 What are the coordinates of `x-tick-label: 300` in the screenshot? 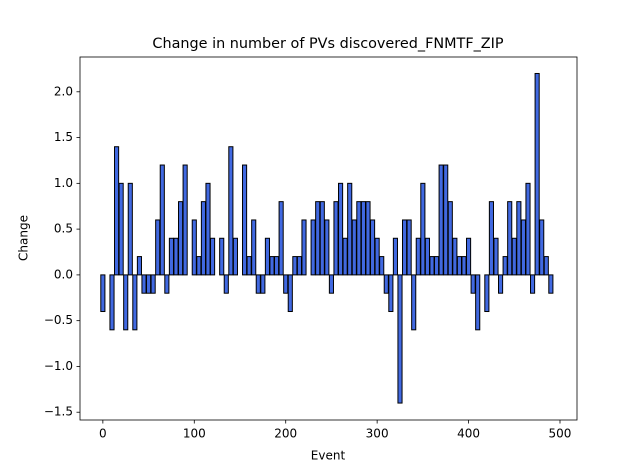 It's located at (377, 434).